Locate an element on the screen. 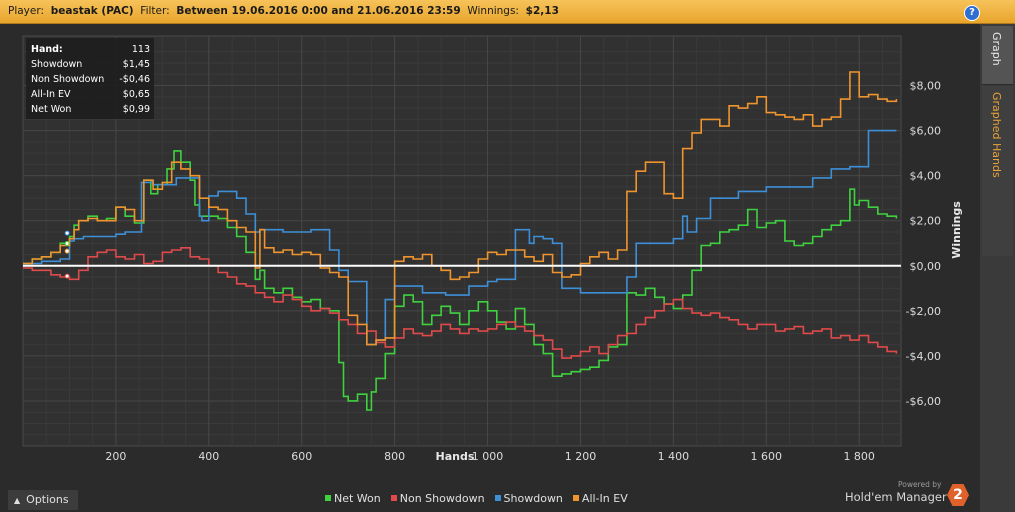 The width and height of the screenshot is (1015, 512). tab-graph: Graph is located at coordinates (997, 55).